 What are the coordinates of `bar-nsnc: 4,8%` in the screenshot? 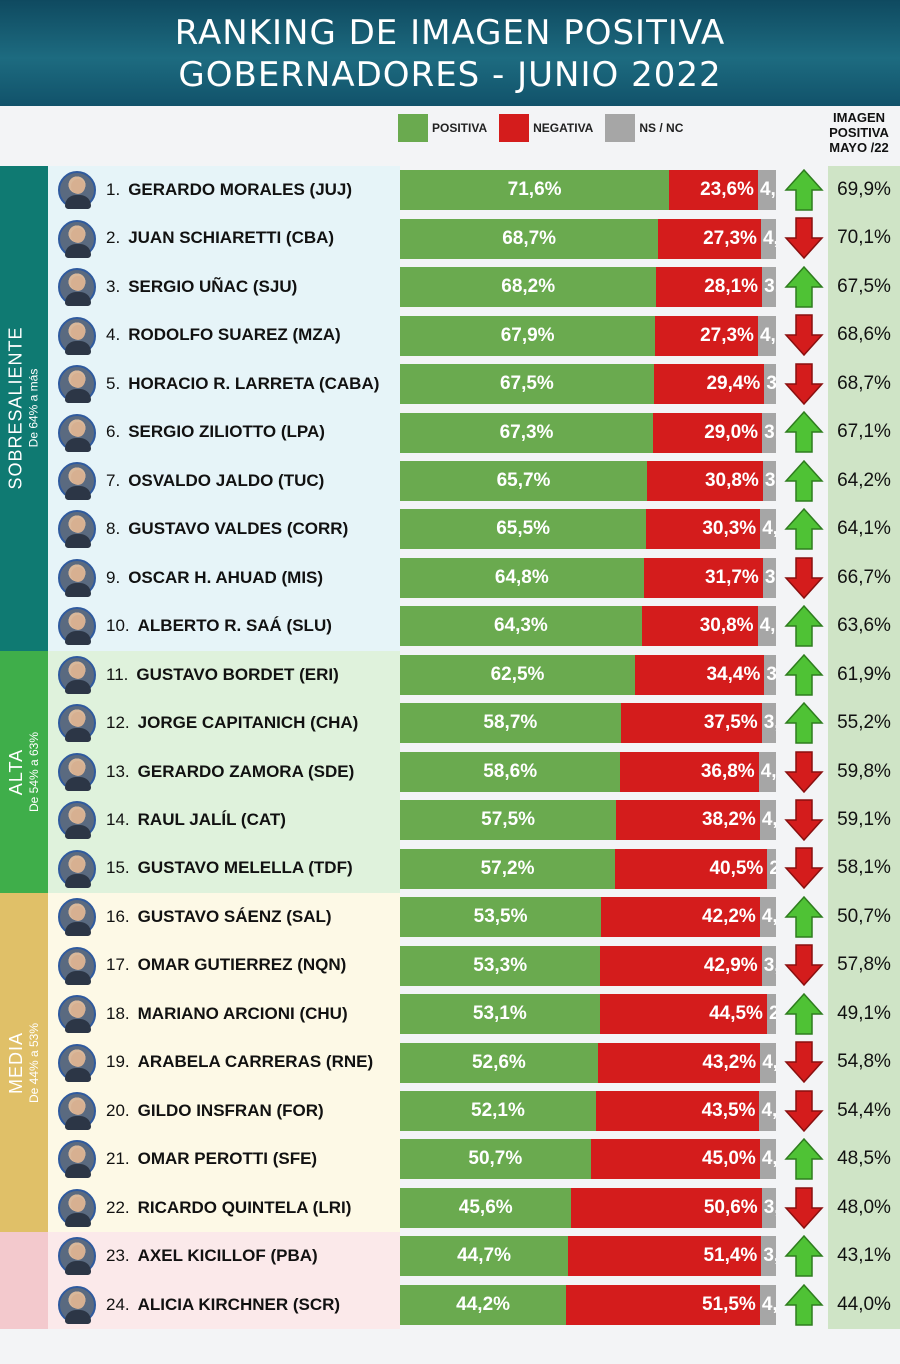 It's located at (766, 335).